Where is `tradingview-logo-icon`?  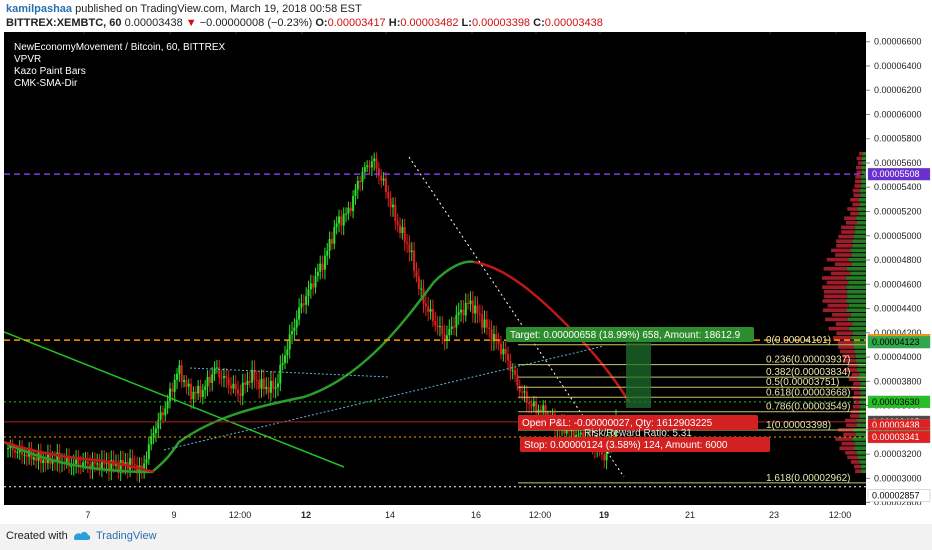 tradingview-logo-icon is located at coordinates (82, 536).